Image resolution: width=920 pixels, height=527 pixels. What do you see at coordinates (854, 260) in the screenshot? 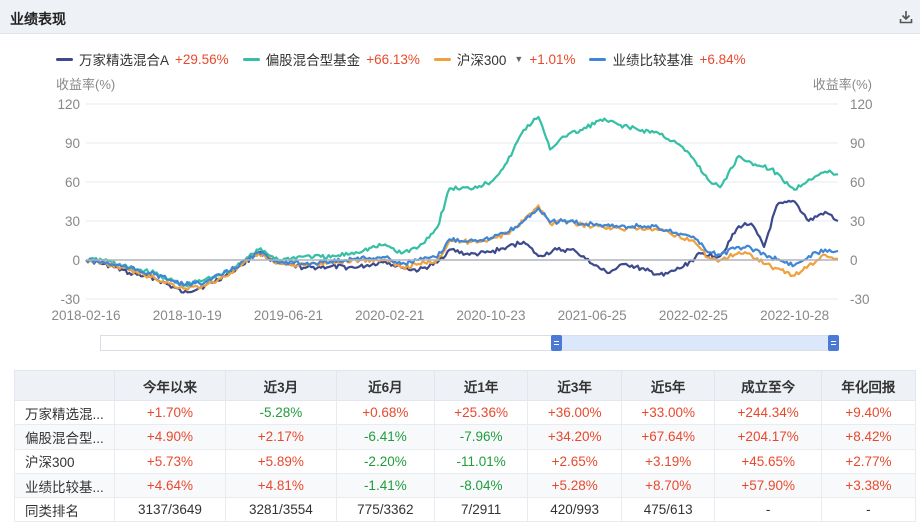
I see `y-tick-label-right: 0` at bounding box center [854, 260].